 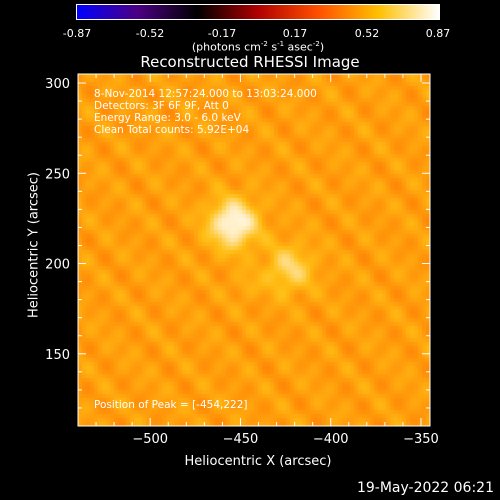 What do you see at coordinates (34, 245) in the screenshot?
I see `y-axis-label: Heliocentric Y (arcsec)` at bounding box center [34, 245].